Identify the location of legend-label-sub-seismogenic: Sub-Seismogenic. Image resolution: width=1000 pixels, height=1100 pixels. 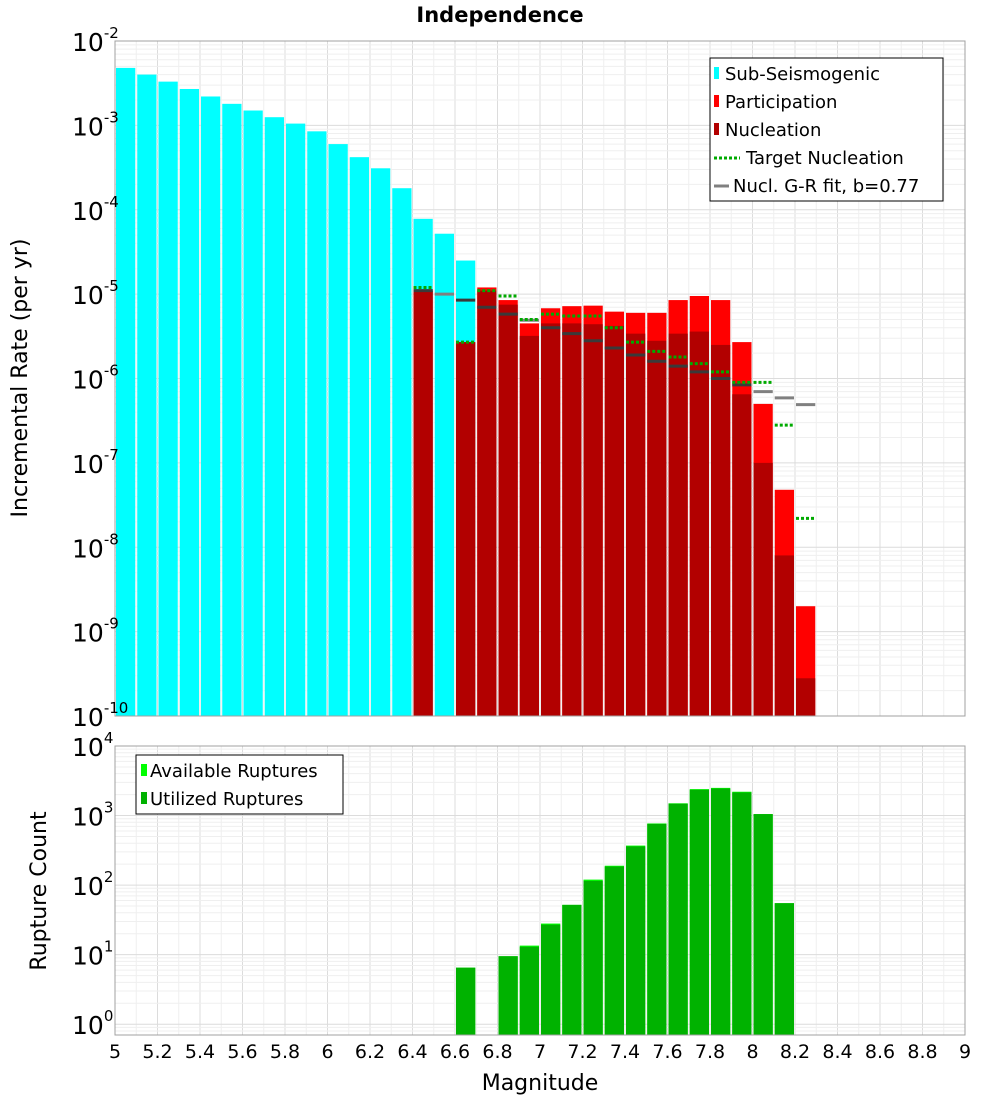
(802, 74).